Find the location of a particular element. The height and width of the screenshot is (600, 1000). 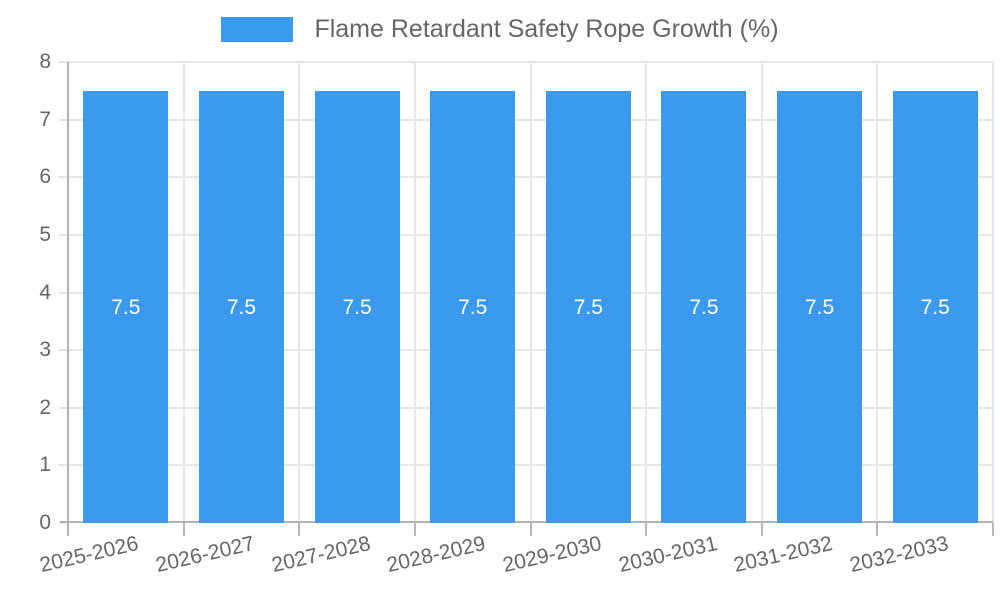

x-tick-label: 2030-2031 is located at coordinates (668, 555).